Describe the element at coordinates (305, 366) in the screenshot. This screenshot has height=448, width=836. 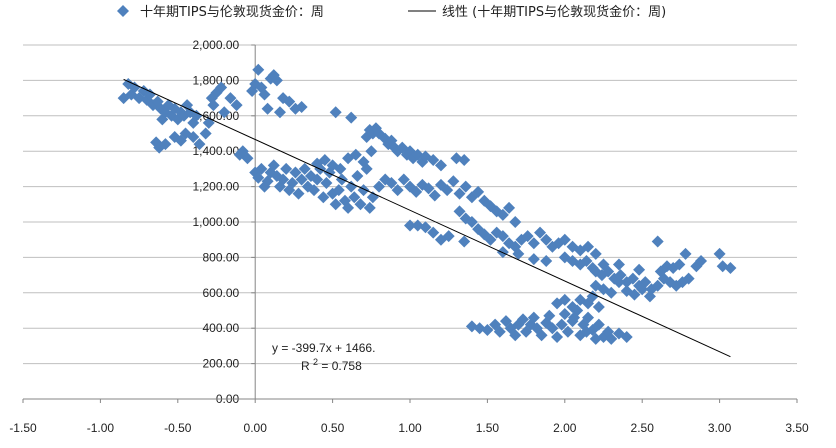
I see `r-squared-prefix: R` at that location.